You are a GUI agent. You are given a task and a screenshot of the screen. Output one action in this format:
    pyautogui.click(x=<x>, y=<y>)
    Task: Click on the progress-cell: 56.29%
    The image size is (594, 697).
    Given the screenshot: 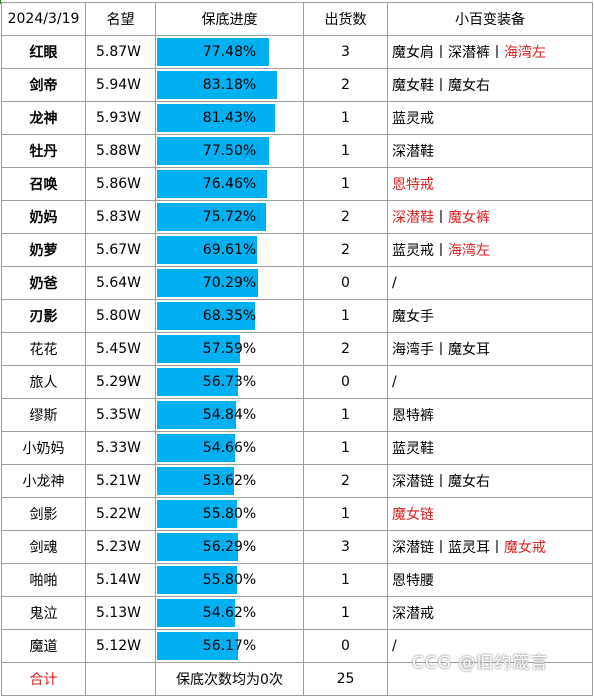 What is the action you would take?
    pyautogui.click(x=229, y=547)
    